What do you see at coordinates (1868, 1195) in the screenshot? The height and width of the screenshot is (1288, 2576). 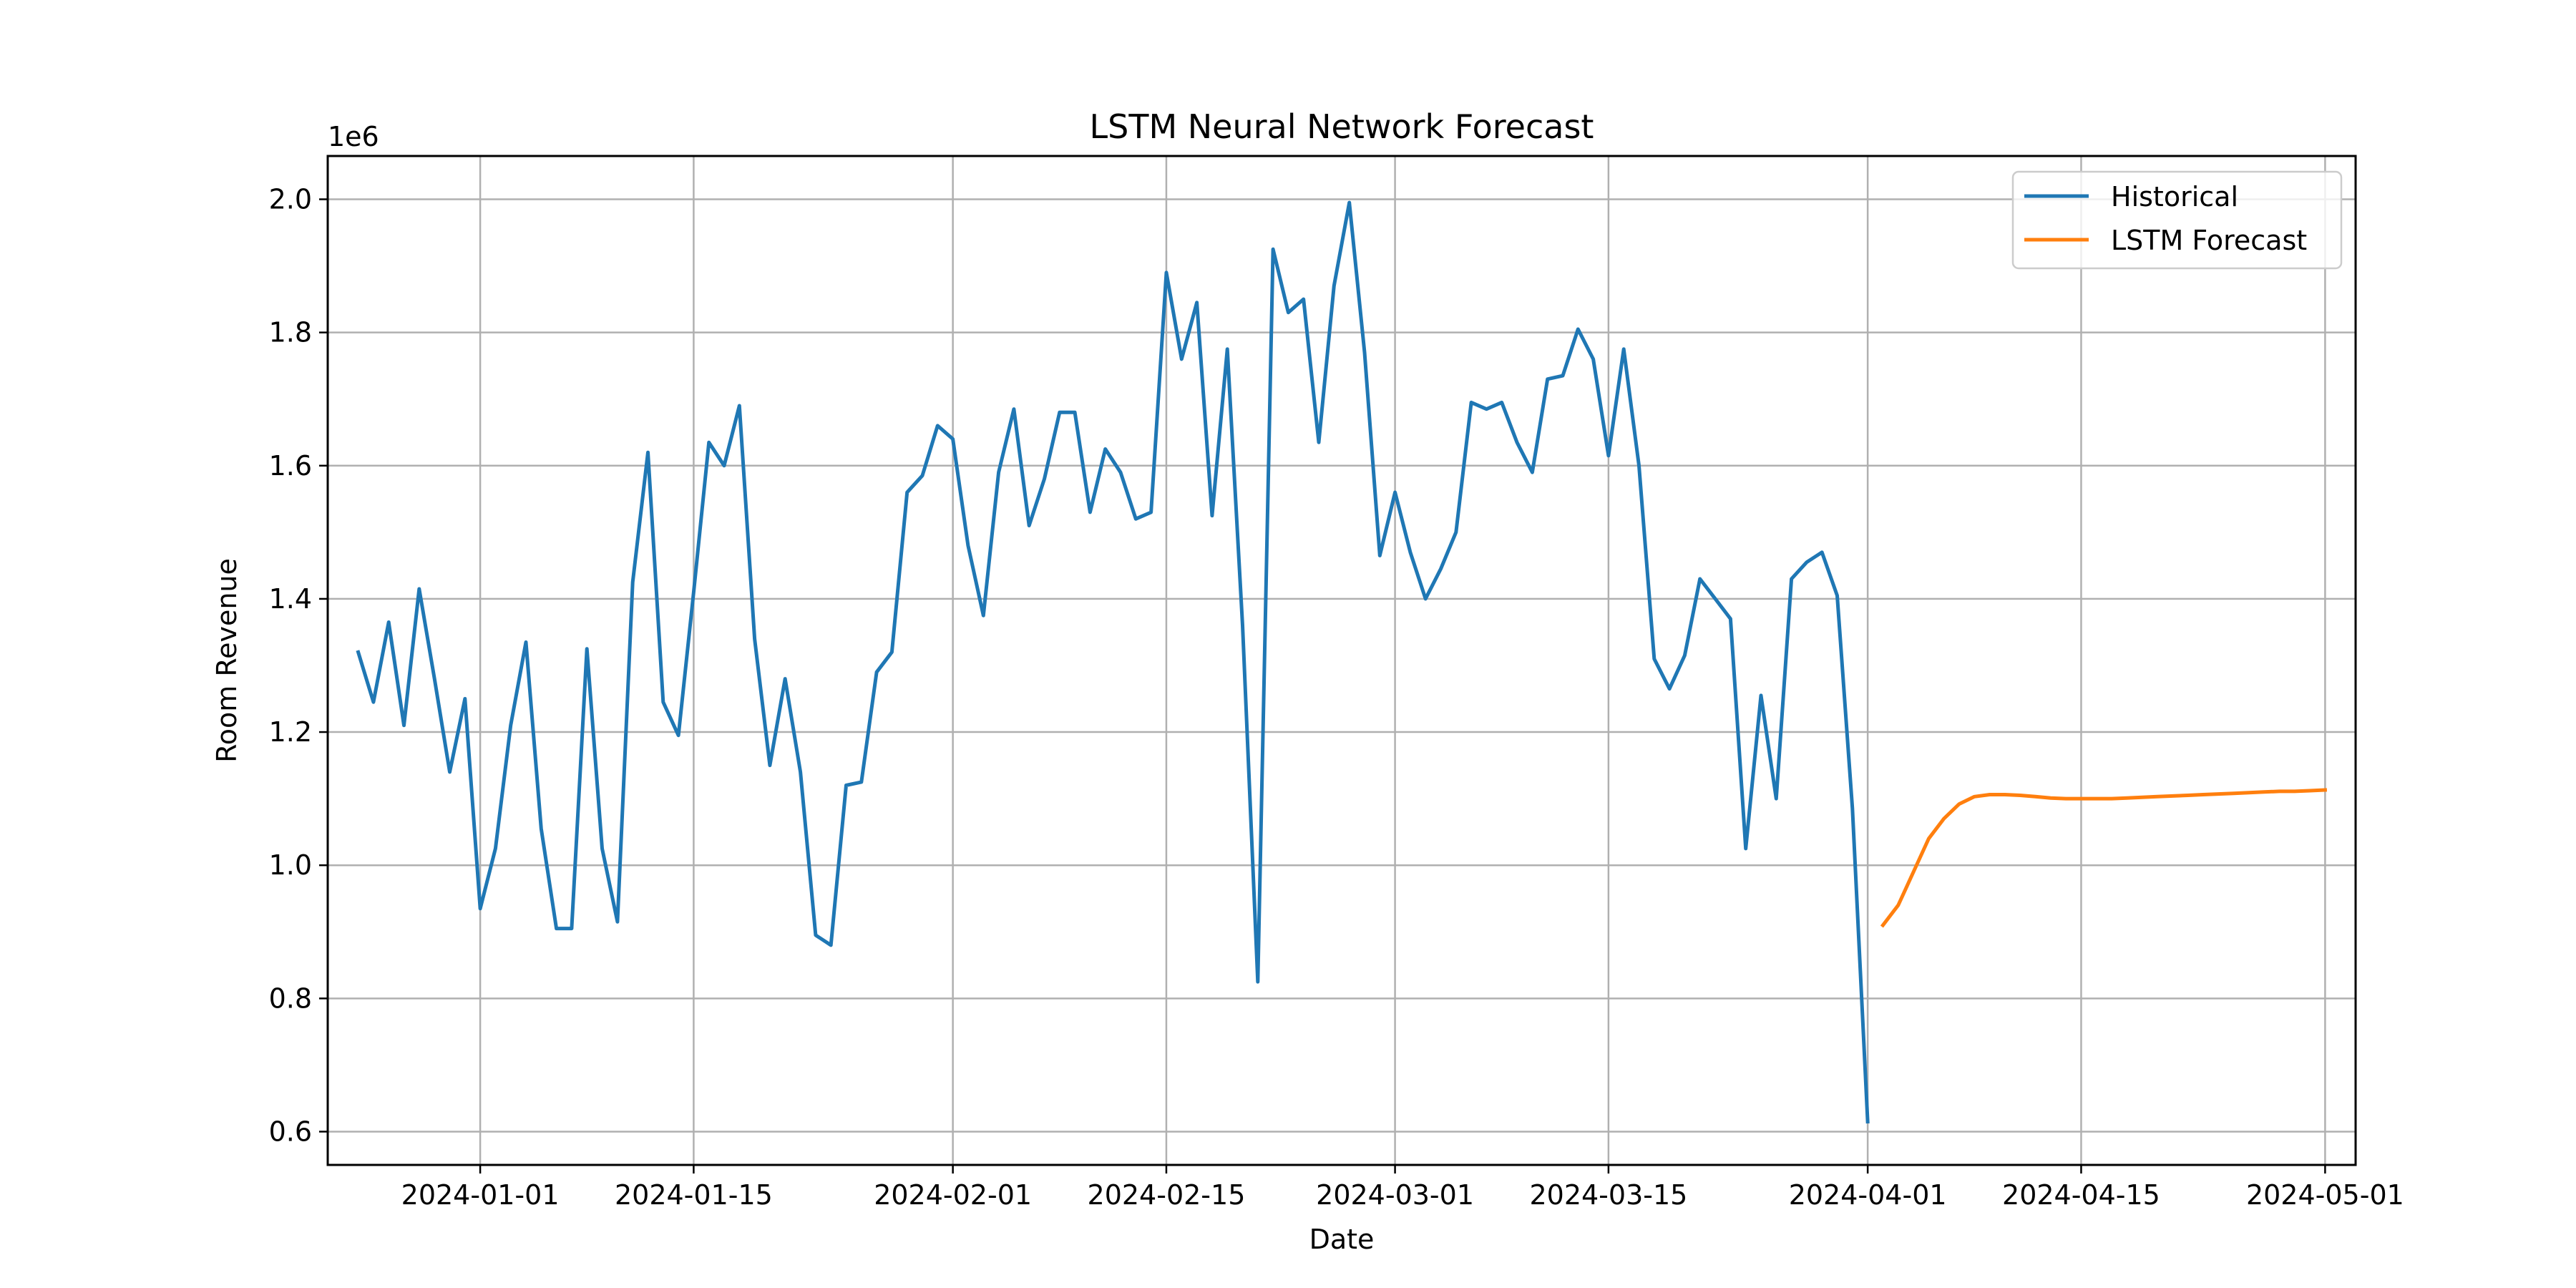 I see `x-tick-label: 2024-04-01` at bounding box center [1868, 1195].